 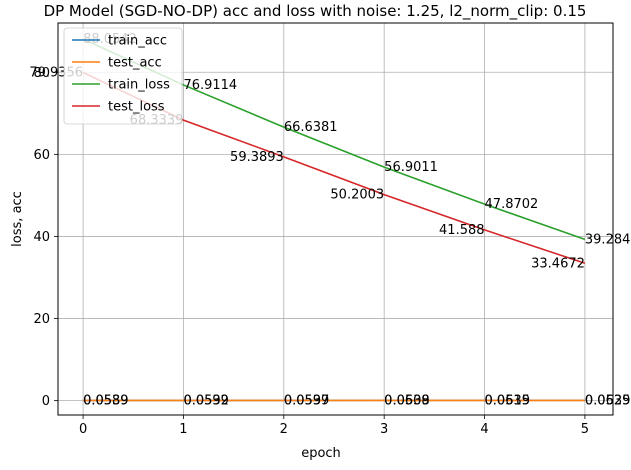 What do you see at coordinates (83, 429) in the screenshot?
I see `x-tick-label: 0` at bounding box center [83, 429].